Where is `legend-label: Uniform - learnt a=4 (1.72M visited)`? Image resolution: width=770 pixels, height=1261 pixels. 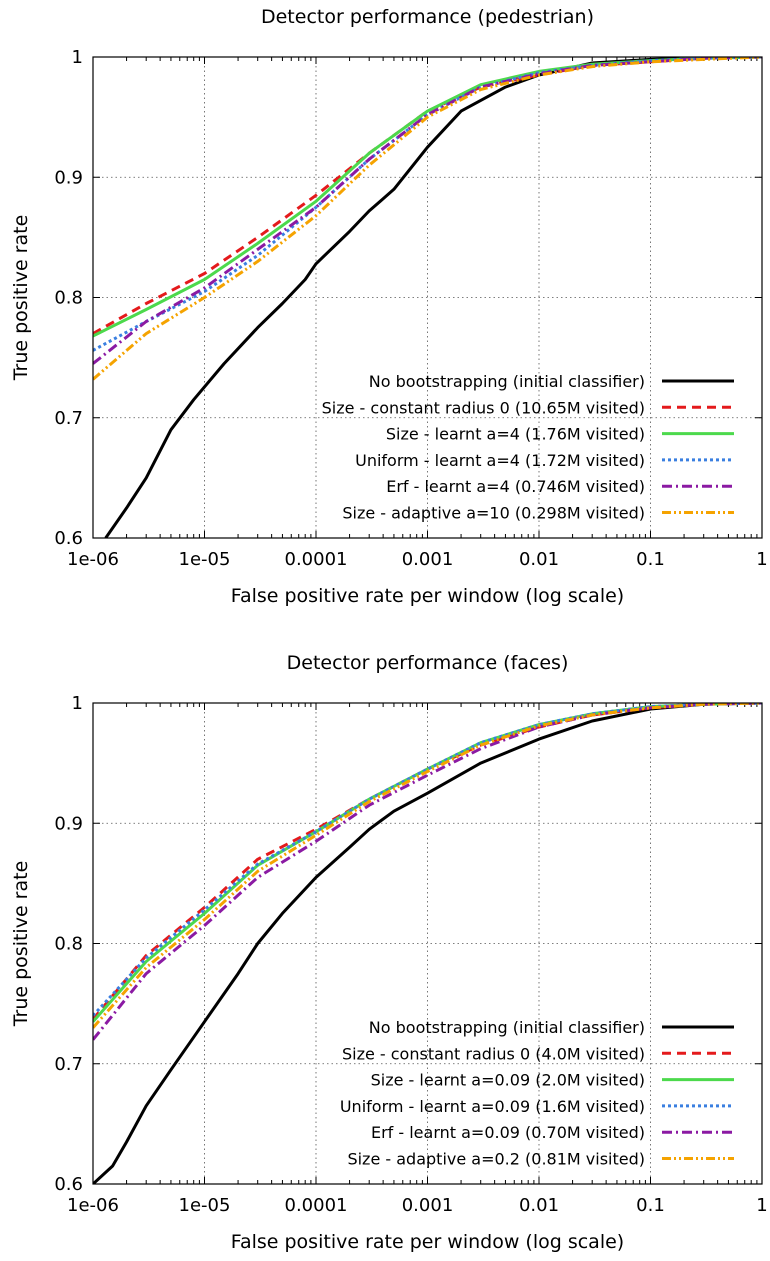 legend-label: Uniform - learnt a=4 (1.72M visited) is located at coordinates (500, 460).